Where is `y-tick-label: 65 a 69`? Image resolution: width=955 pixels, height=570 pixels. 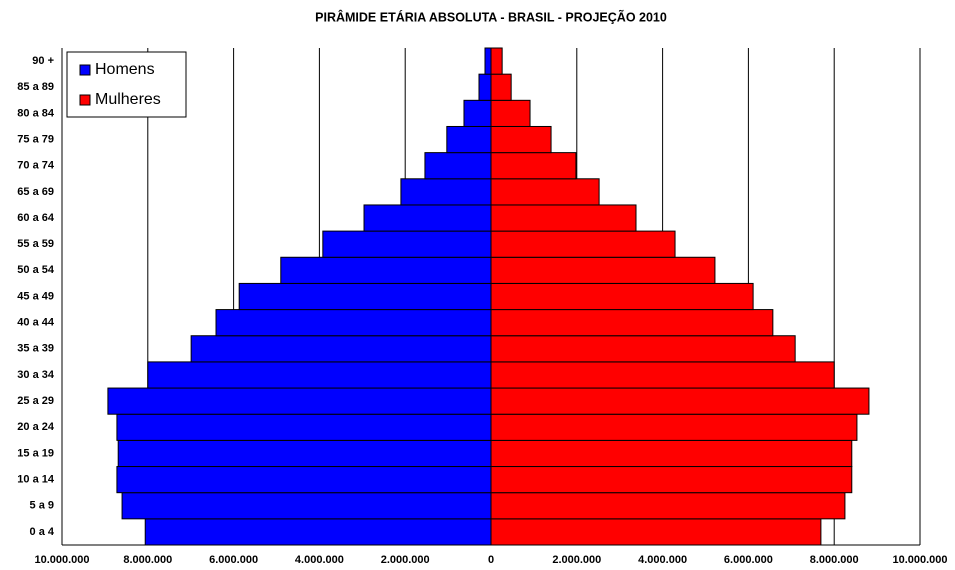
y-tick-label: 65 a 69 is located at coordinates (35, 192).